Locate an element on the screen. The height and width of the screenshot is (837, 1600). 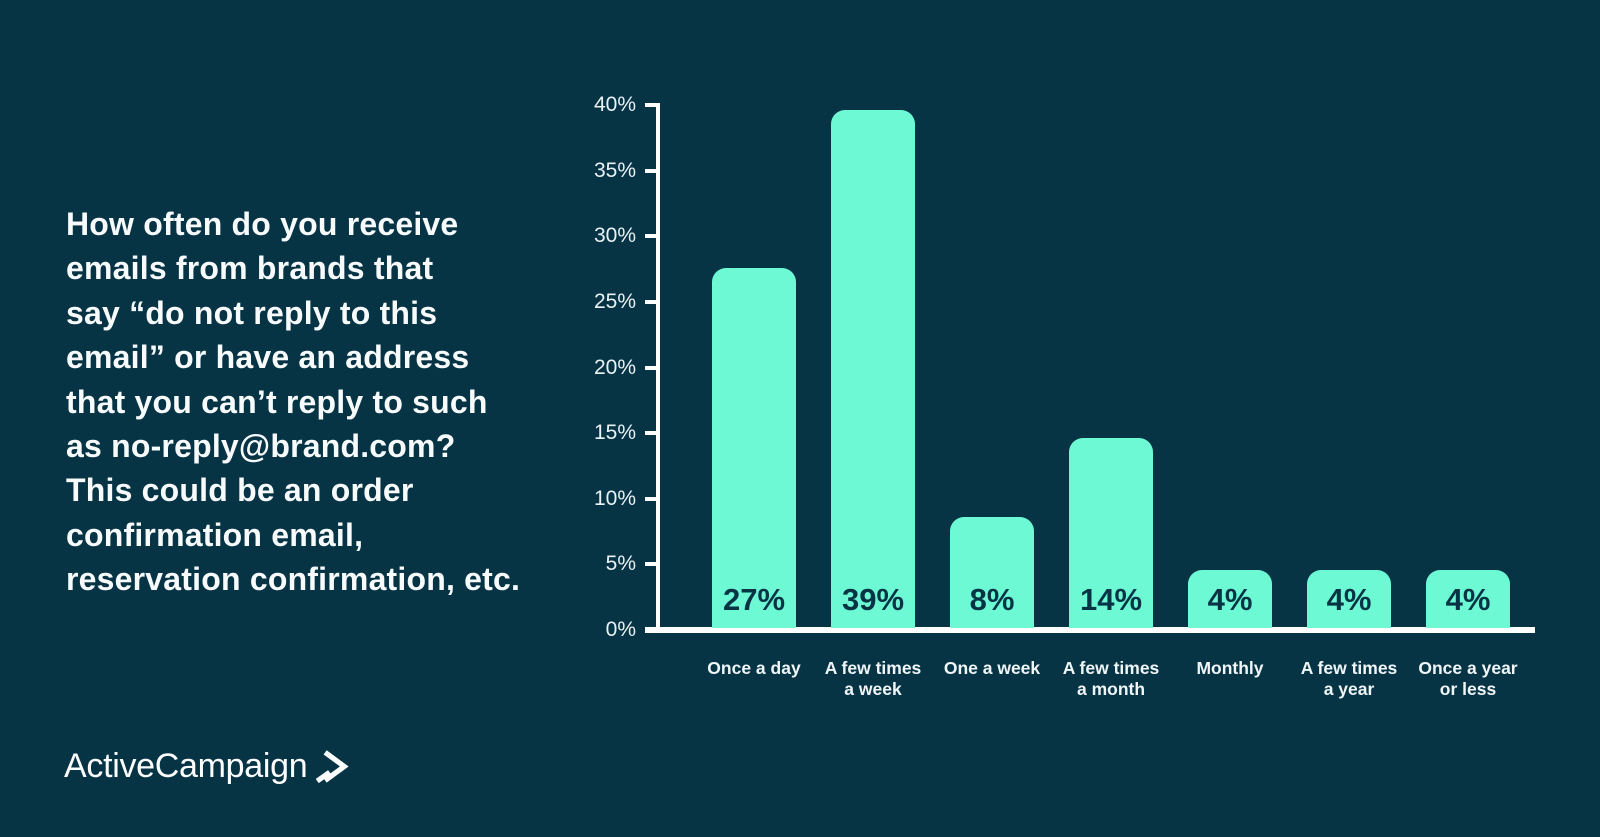
x-axis-label: Monthly is located at coordinates (1230, 668).